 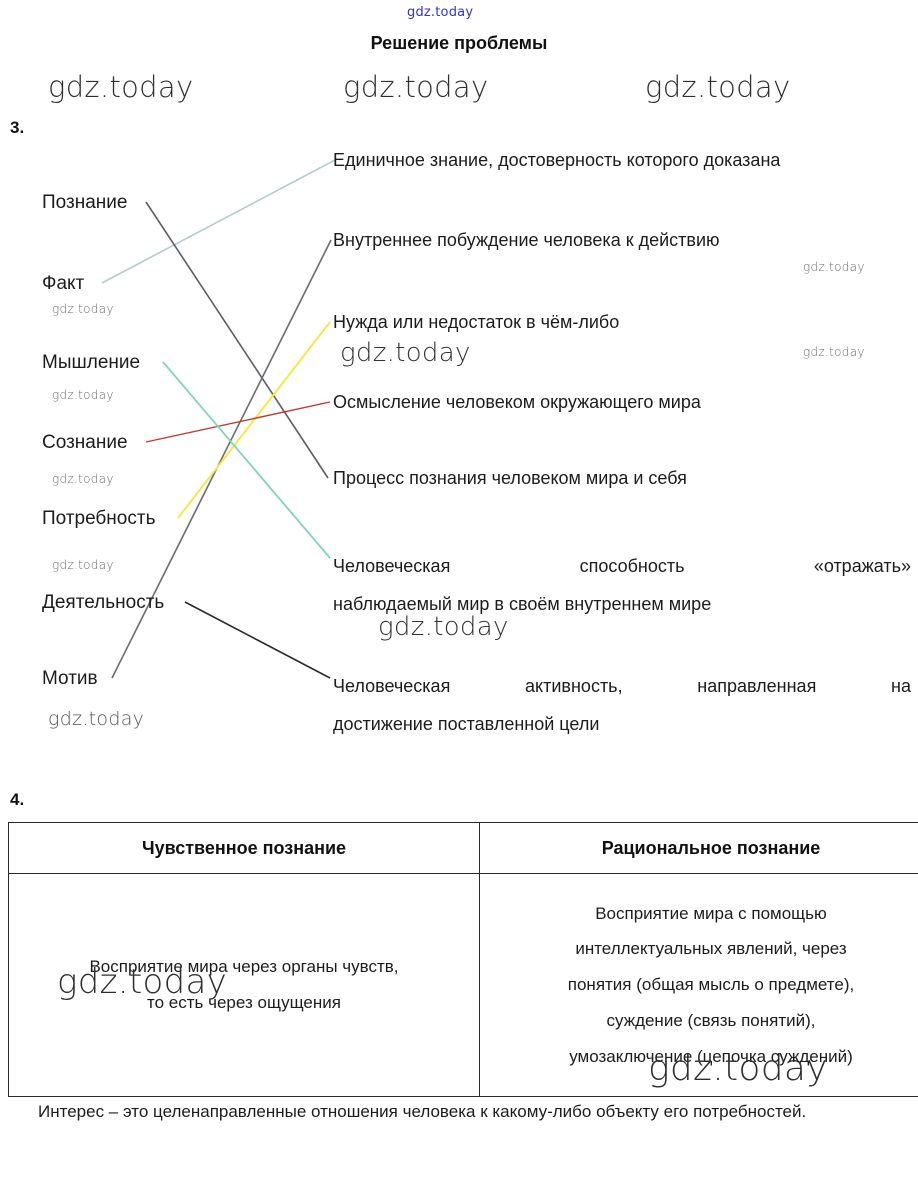 What do you see at coordinates (834, 267) in the screenshot?
I see `watermark-right-1: gdz.today` at bounding box center [834, 267].